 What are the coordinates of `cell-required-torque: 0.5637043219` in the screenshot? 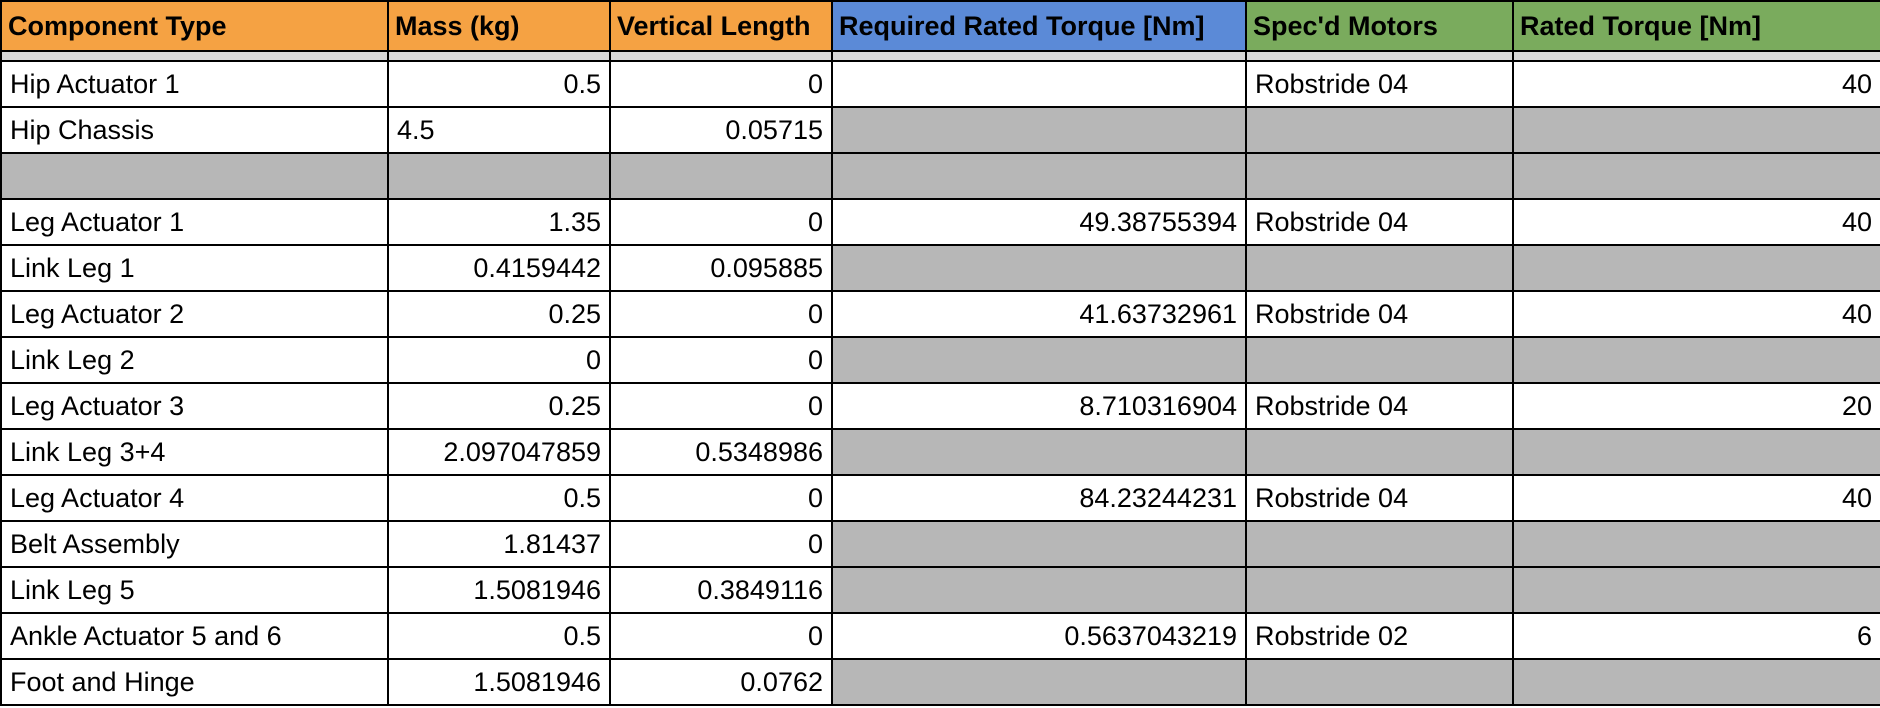 It's located at (1039, 636).